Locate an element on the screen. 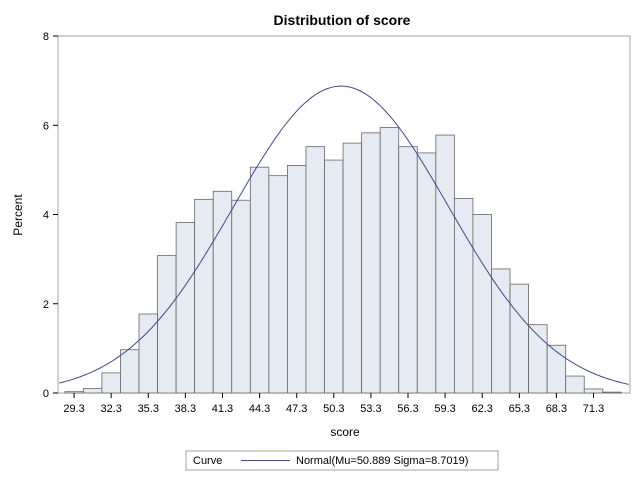 This screenshot has height=480, width=640. chart-title: Distribution of score is located at coordinates (342, 20).